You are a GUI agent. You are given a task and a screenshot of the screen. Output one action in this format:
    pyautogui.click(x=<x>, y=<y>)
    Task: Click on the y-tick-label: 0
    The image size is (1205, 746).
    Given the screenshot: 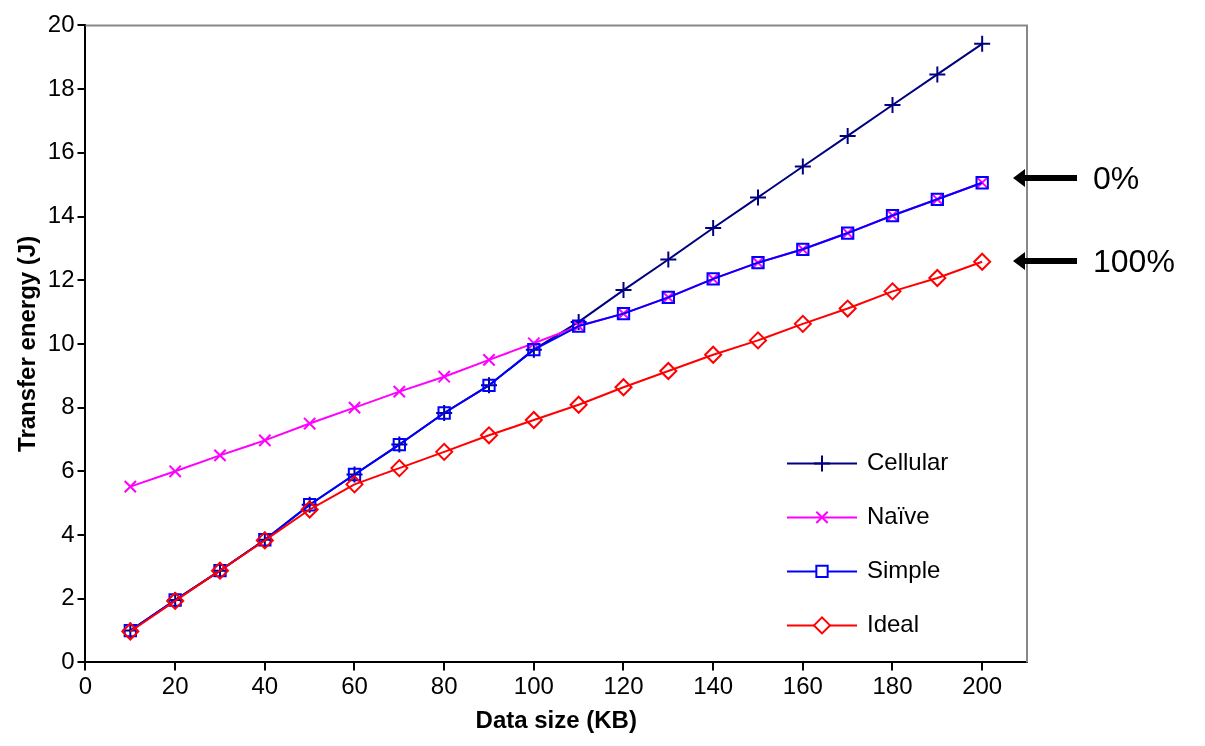 What is the action you would take?
    pyautogui.click(x=68, y=661)
    